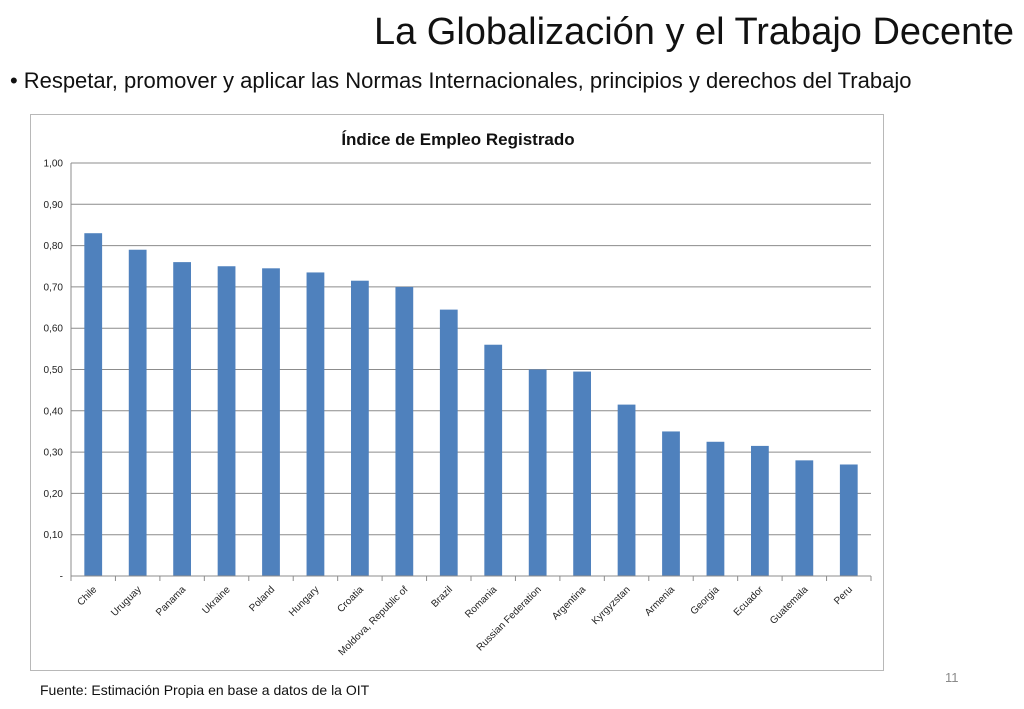 This screenshot has width=1024, height=709. What do you see at coordinates (171, 601) in the screenshot?
I see `x-tick-label: Panama` at bounding box center [171, 601].